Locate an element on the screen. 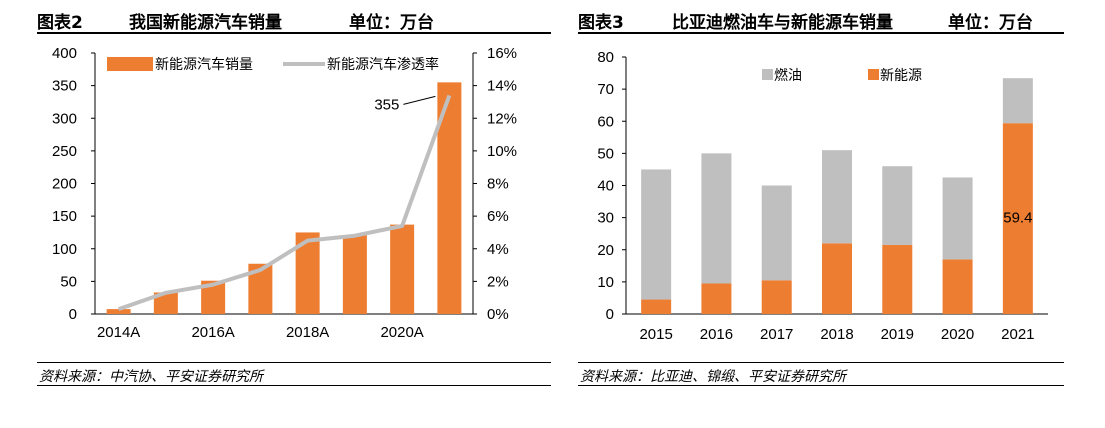 The height and width of the screenshot is (428, 1105). source-note: 资料来源：比亚迪、锦缎、平安证券研究所 is located at coordinates (713, 377).